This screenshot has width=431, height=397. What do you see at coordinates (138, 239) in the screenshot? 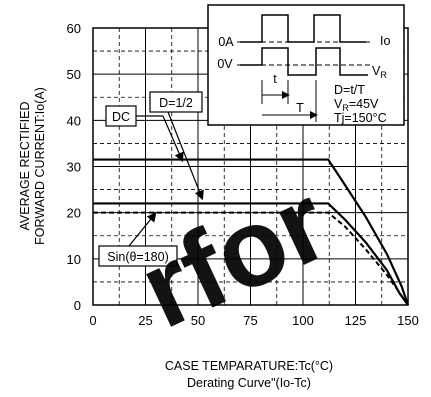
I see `sin-annotation: Sin(θ=180)` at bounding box center [138, 239].